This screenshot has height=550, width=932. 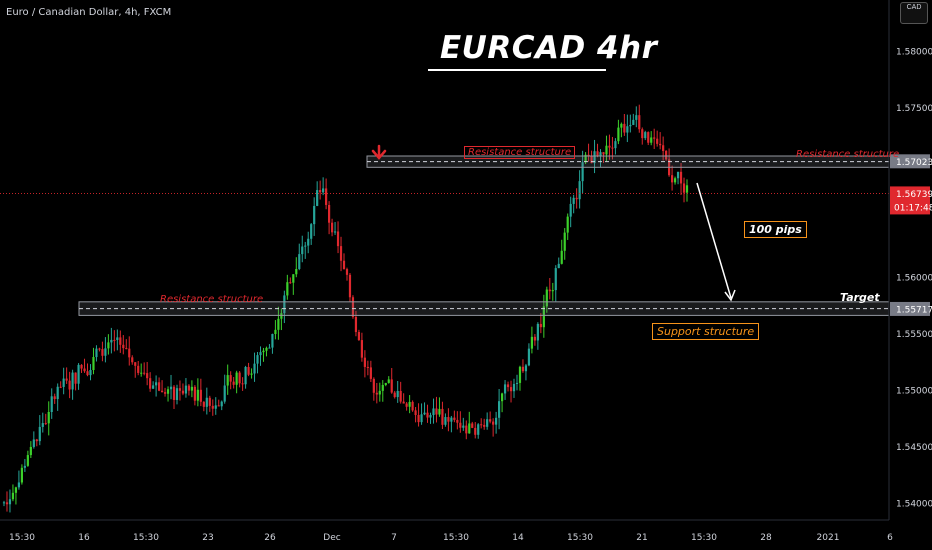 I want to click on target-label: Target, so click(x=860, y=297).